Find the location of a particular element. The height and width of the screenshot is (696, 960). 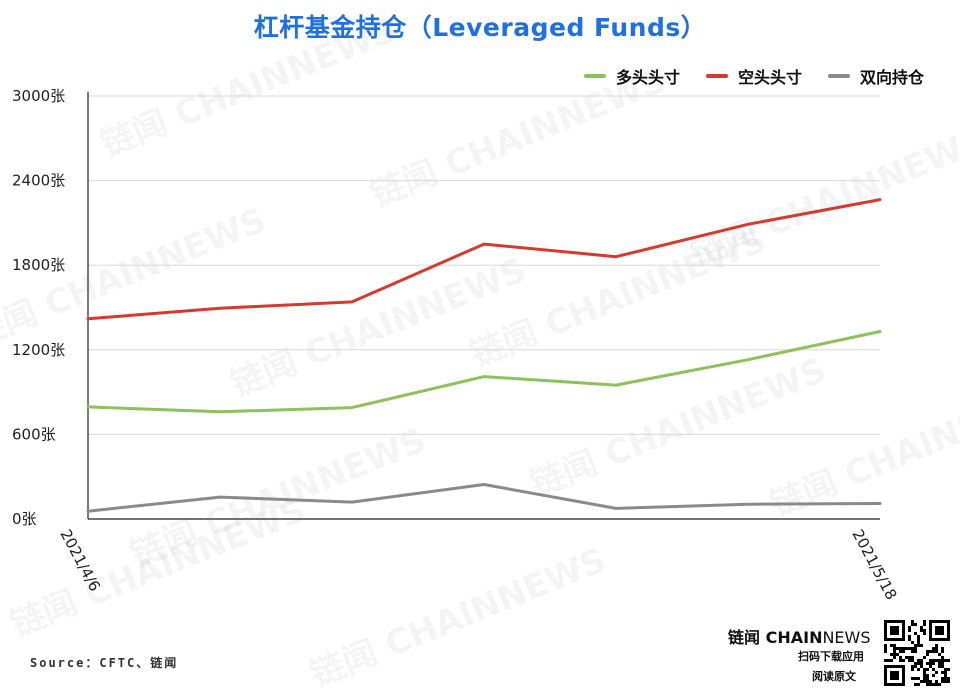

x-tick-label: 2021/5/18 is located at coordinates (874, 564).